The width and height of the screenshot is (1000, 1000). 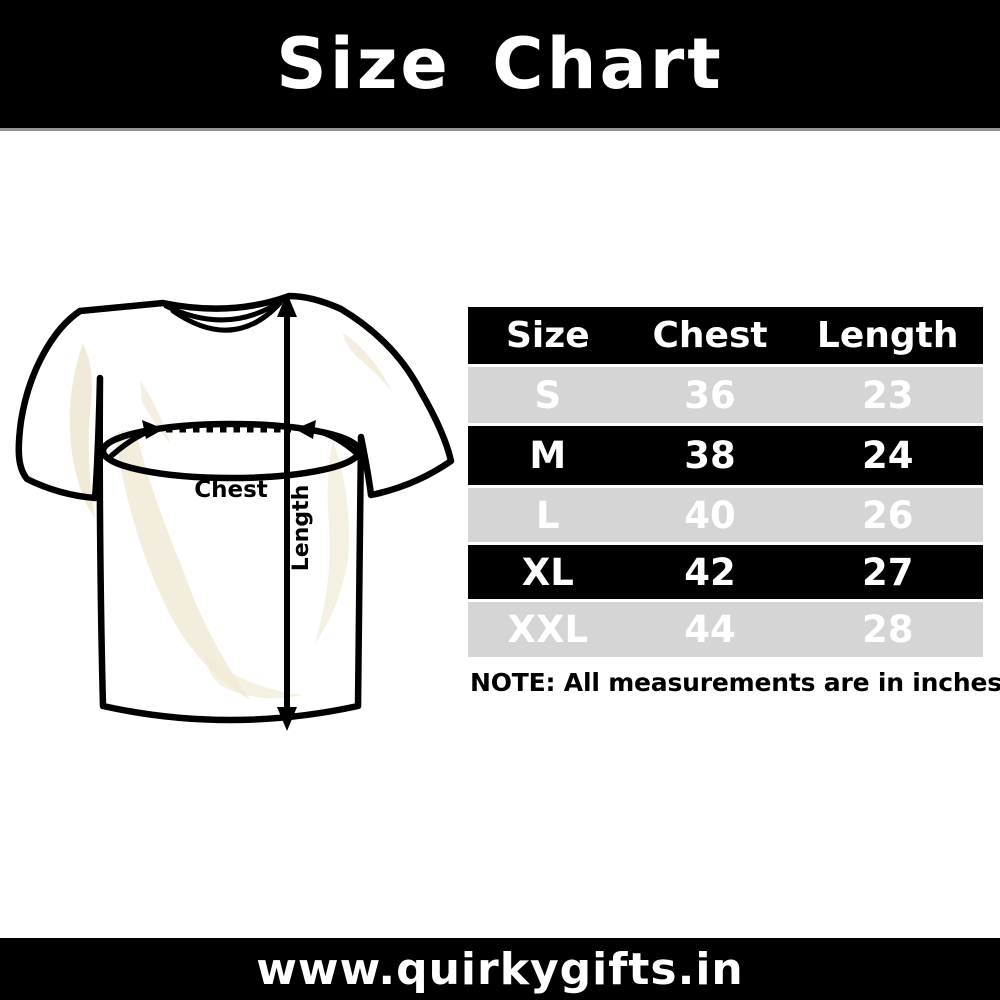 What do you see at coordinates (231, 490) in the screenshot?
I see `chest-label: Chest` at bounding box center [231, 490].